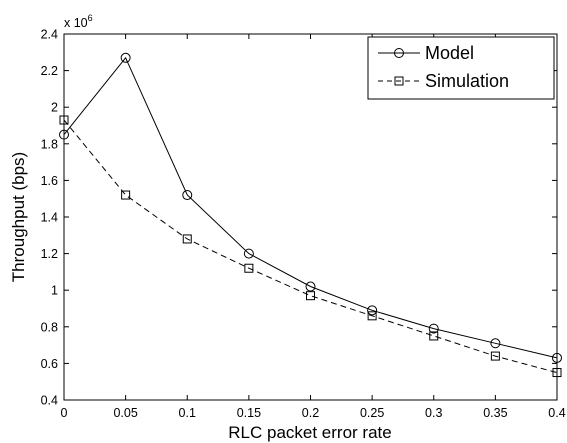 This screenshot has width=567, height=443. What do you see at coordinates (49, 364) in the screenshot?
I see `y-tick-label: 0.6` at bounding box center [49, 364].